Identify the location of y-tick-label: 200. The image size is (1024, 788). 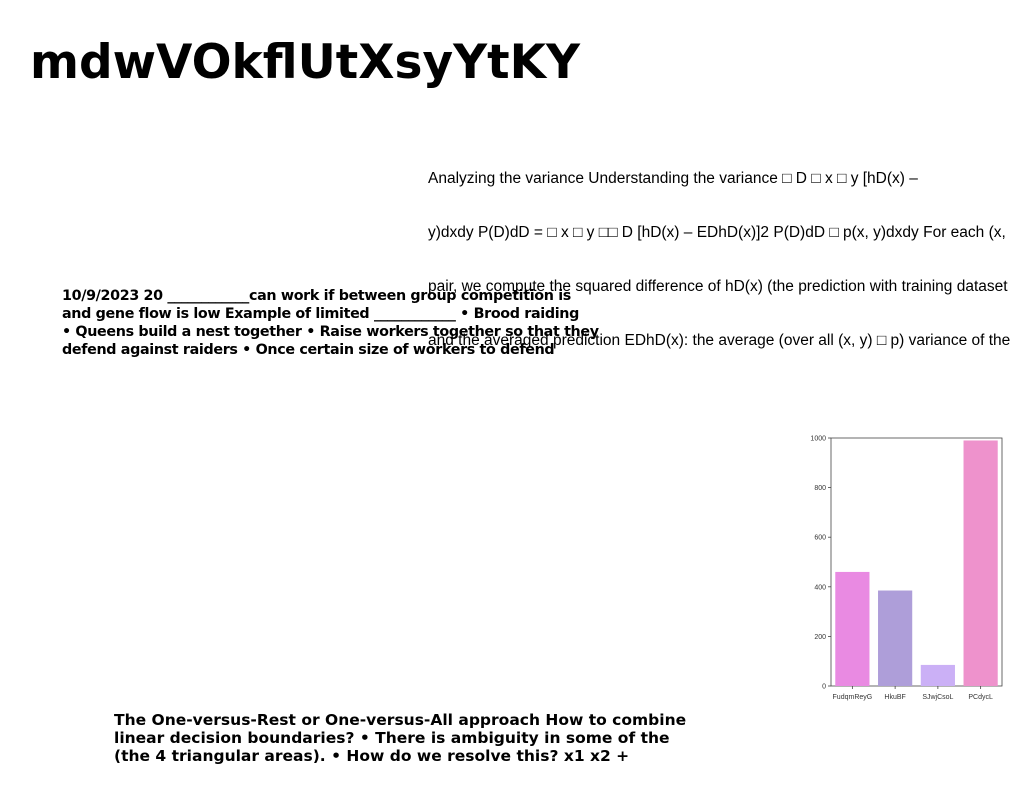
(820, 637).